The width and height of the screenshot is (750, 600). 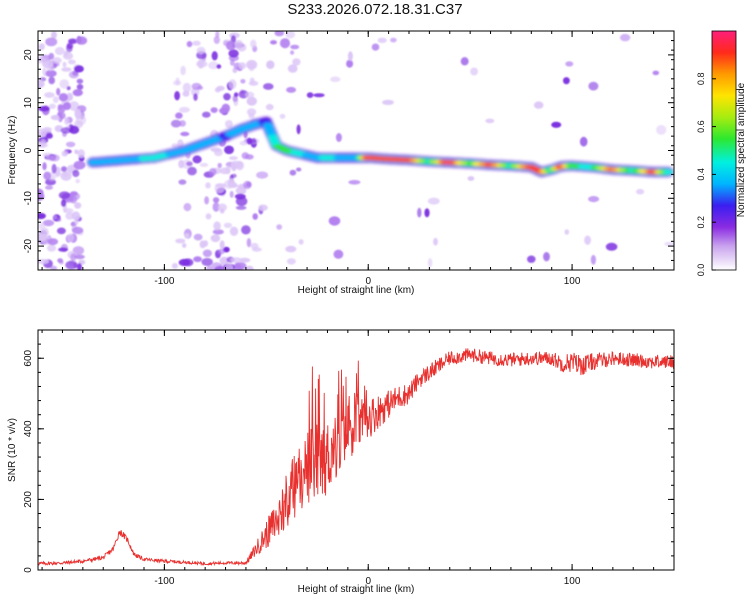 I want to click on spectrogram-x-tick-label: -100, so click(x=164, y=281).